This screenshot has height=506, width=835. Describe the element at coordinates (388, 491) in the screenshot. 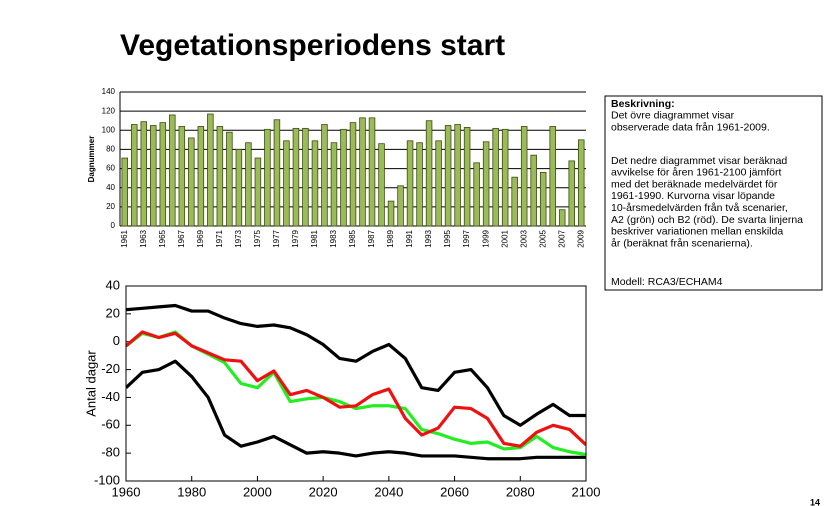

I see `x-tick-label: 2040` at that location.